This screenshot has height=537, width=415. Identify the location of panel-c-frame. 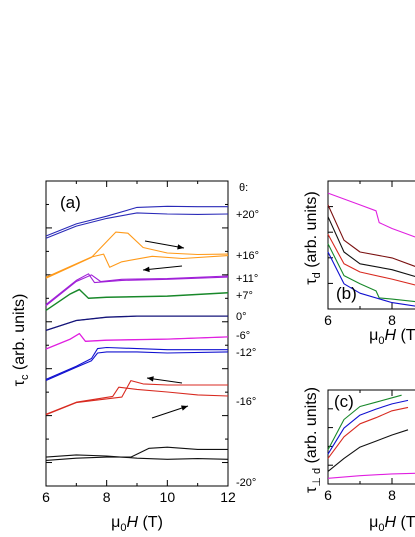
(371, 437).